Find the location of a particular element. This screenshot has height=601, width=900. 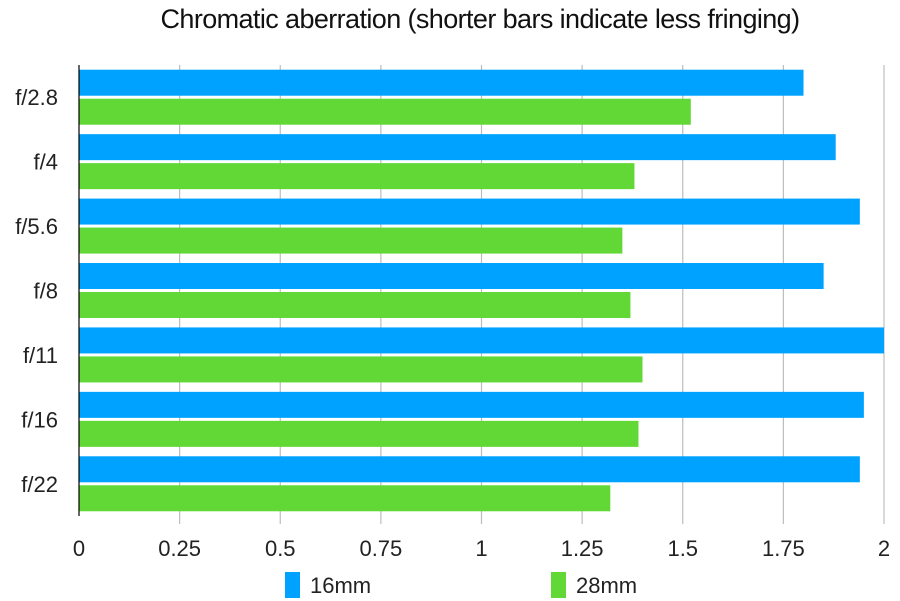

y-category-label: f/22 is located at coordinates (39, 484).